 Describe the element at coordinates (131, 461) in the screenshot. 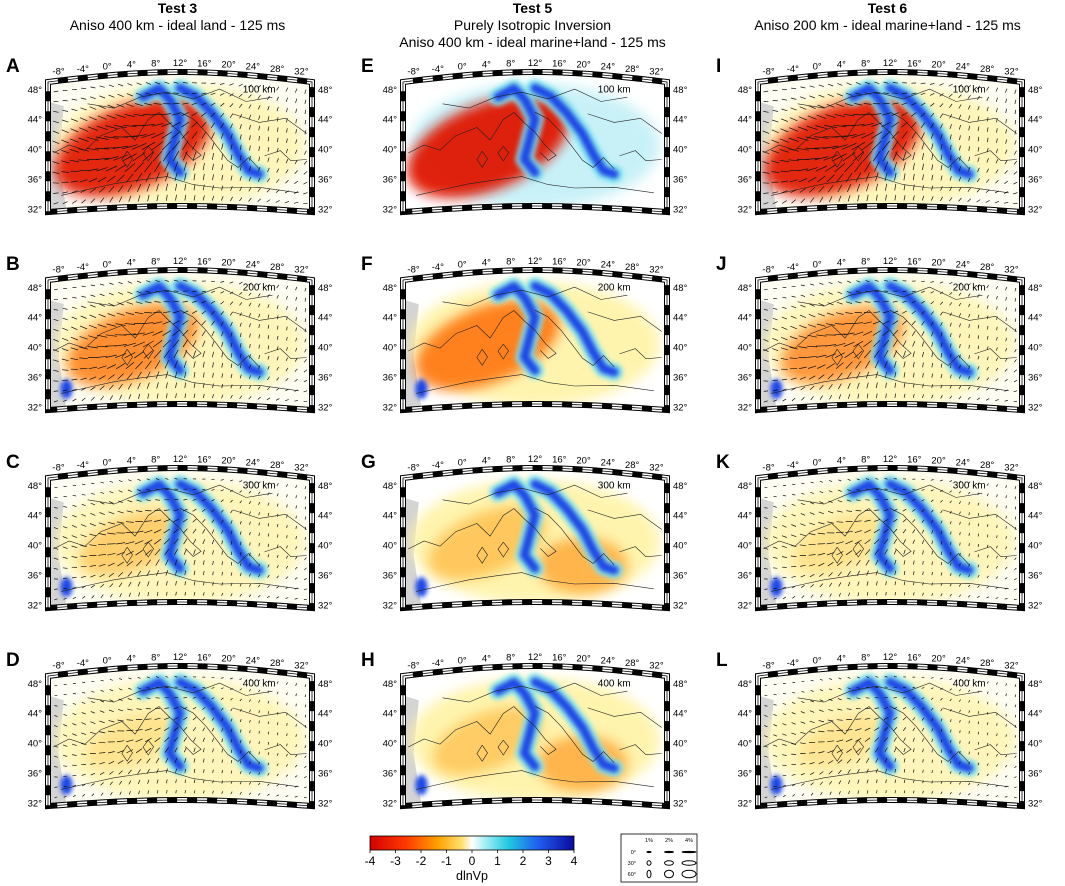

I see `longitude-label: 4°` at that location.